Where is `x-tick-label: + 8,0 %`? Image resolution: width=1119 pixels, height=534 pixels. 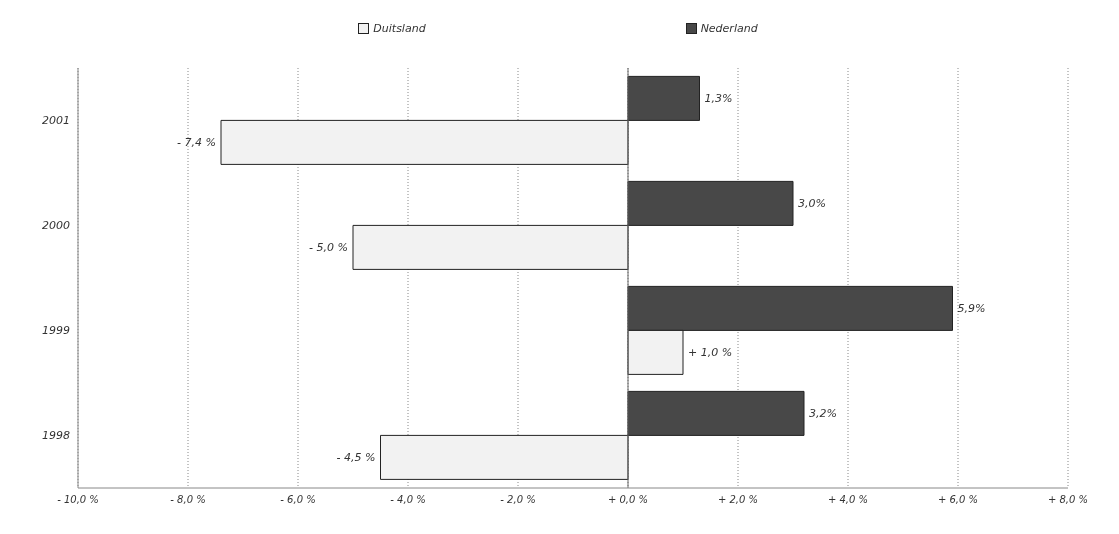
x-tick-label: + 8,0 % is located at coordinates (1068, 500).